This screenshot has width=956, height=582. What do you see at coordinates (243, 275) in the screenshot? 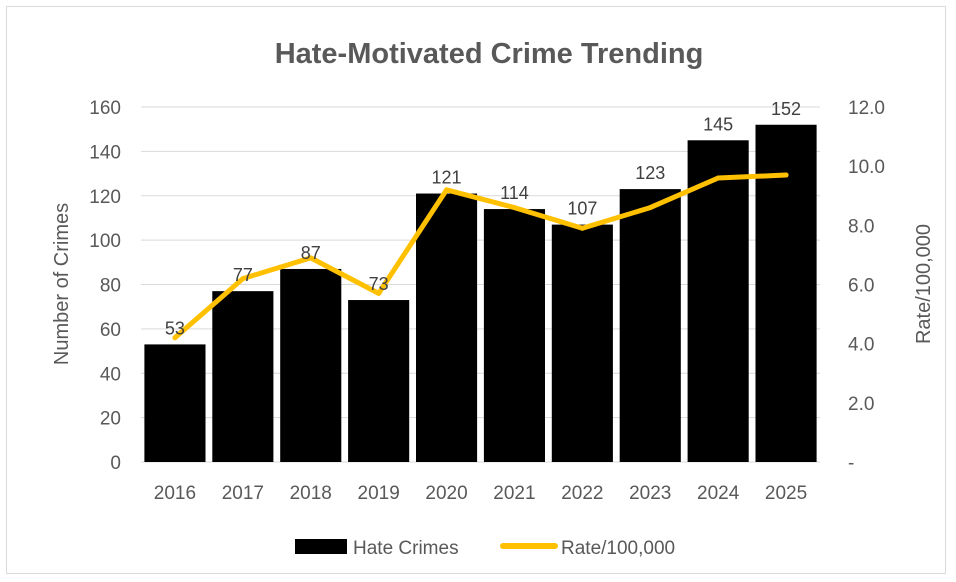
I see `bar-data-label: 77` at bounding box center [243, 275].